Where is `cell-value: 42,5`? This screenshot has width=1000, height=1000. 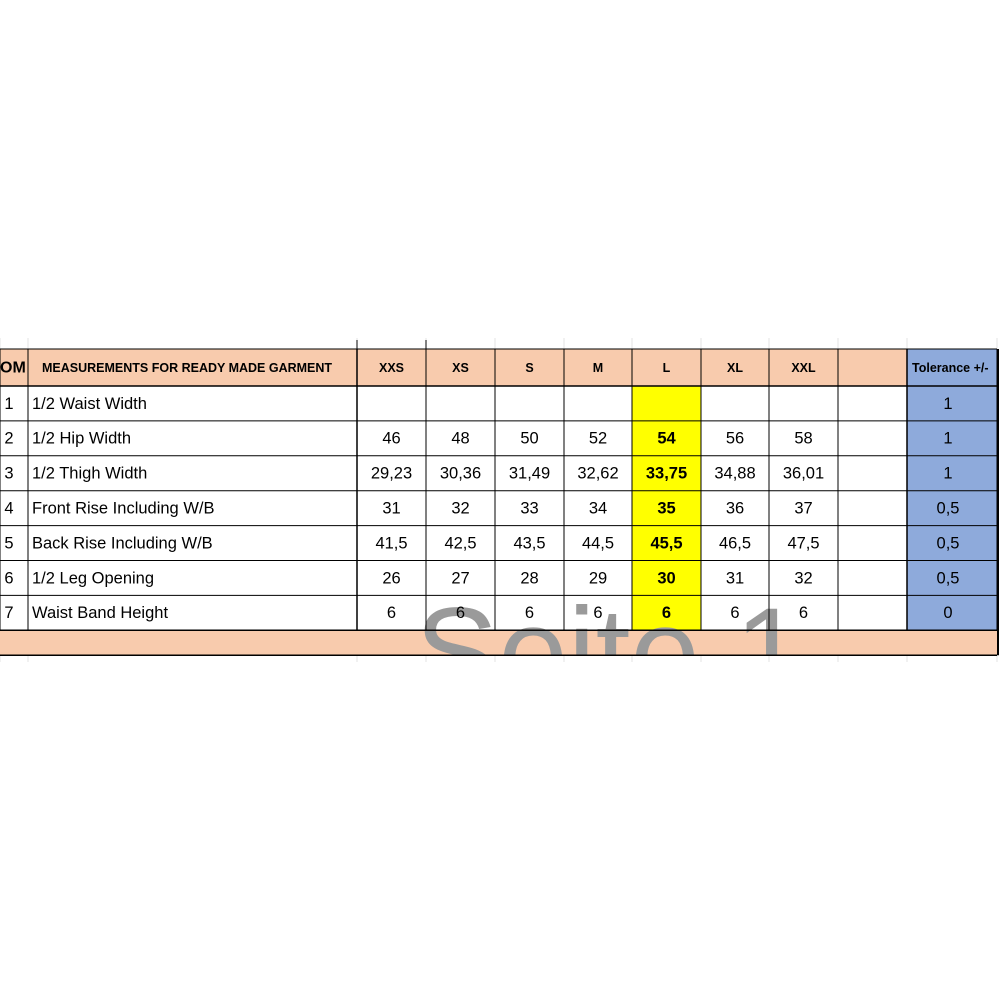 cell-value: 42,5 is located at coordinates (460, 543).